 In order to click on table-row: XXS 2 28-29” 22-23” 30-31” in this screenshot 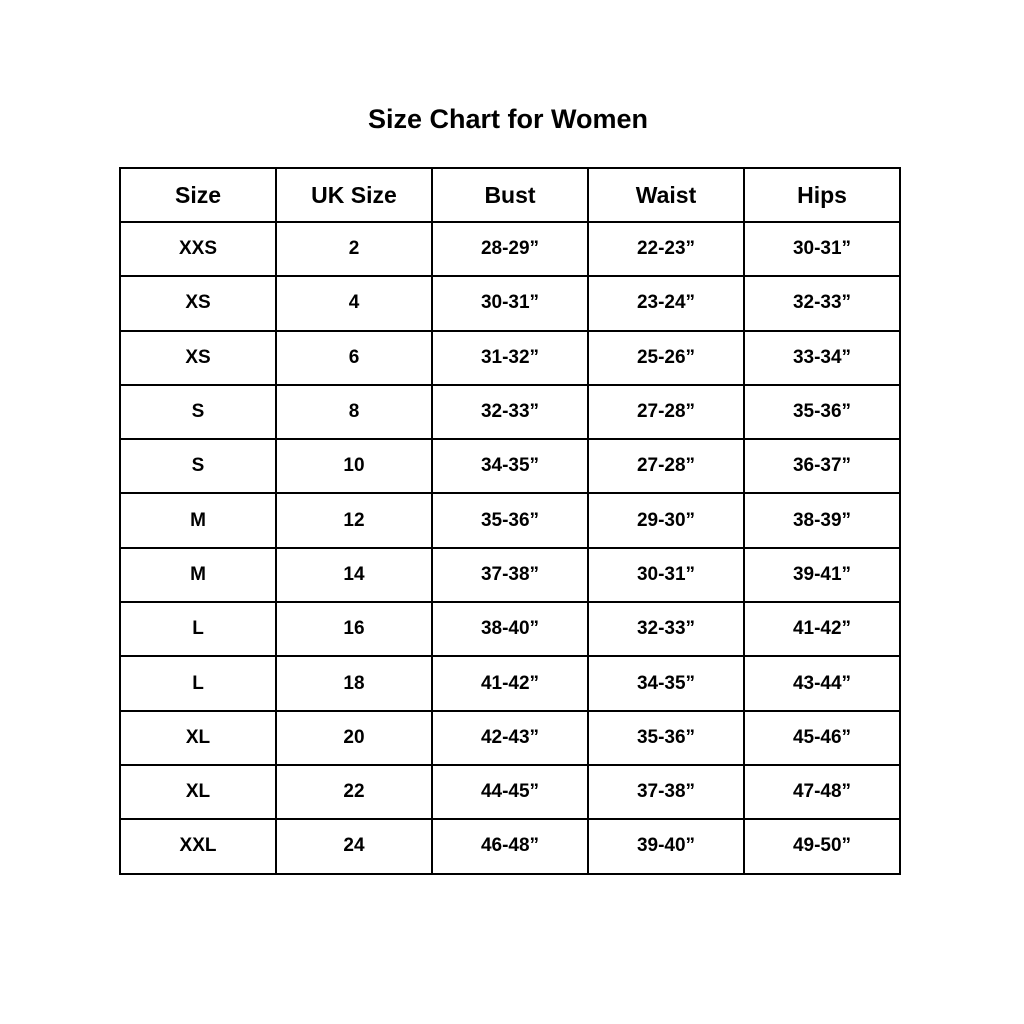, I will do `click(510, 249)`.